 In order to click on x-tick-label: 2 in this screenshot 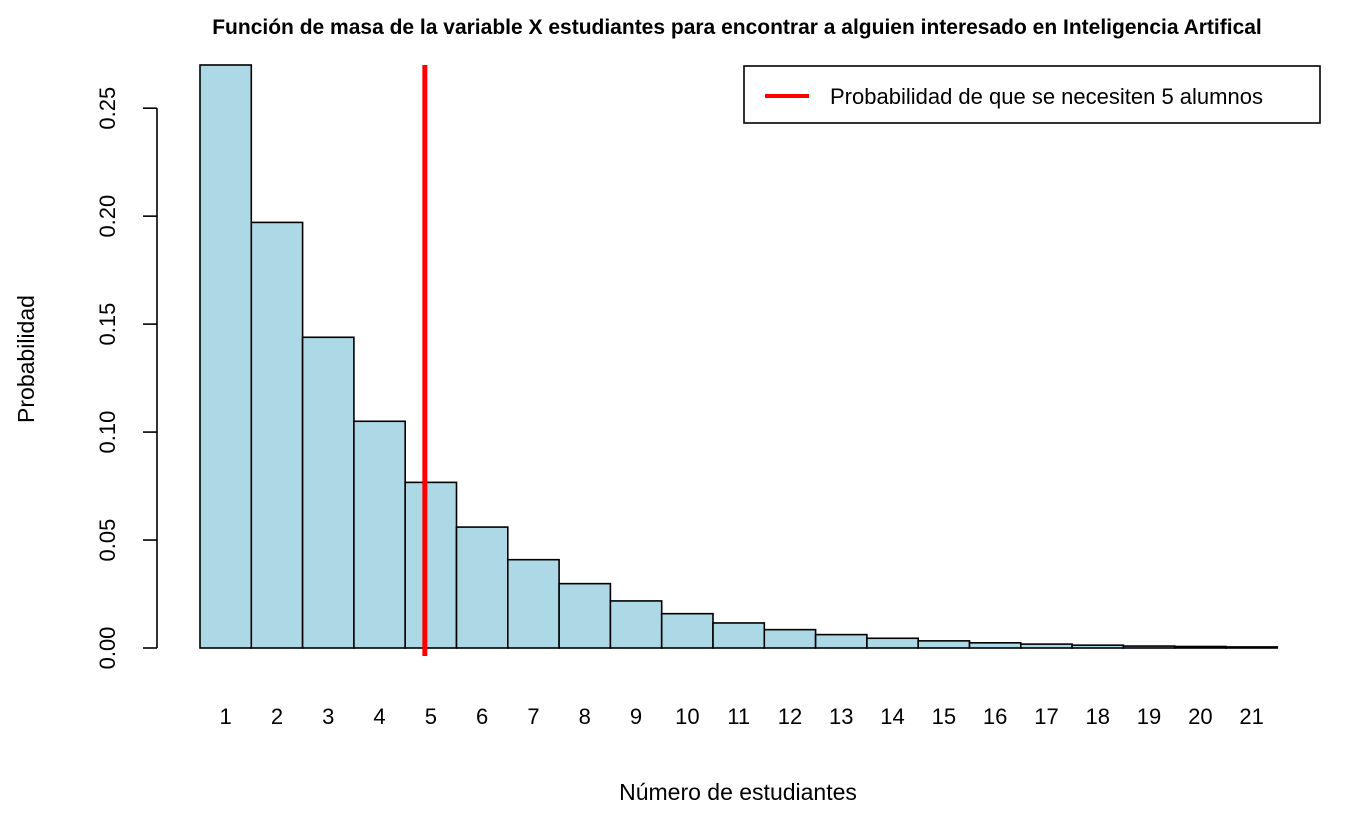, I will do `click(277, 716)`.